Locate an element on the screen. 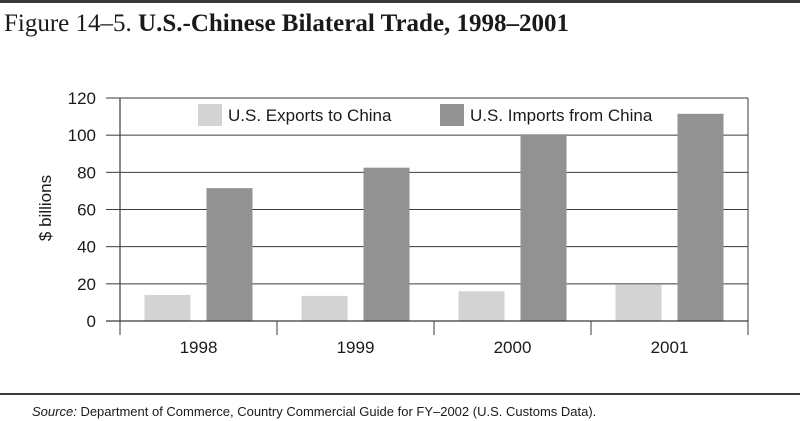  bar-exports-2001 is located at coordinates (638, 302).